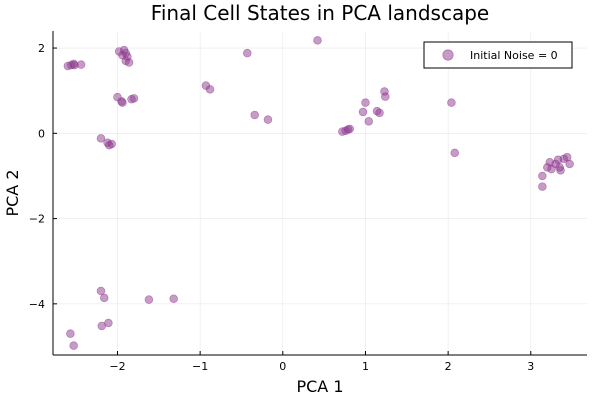 The image size is (600, 400). Describe the element at coordinates (200, 366) in the screenshot. I see `x-tick-label: −1` at that location.